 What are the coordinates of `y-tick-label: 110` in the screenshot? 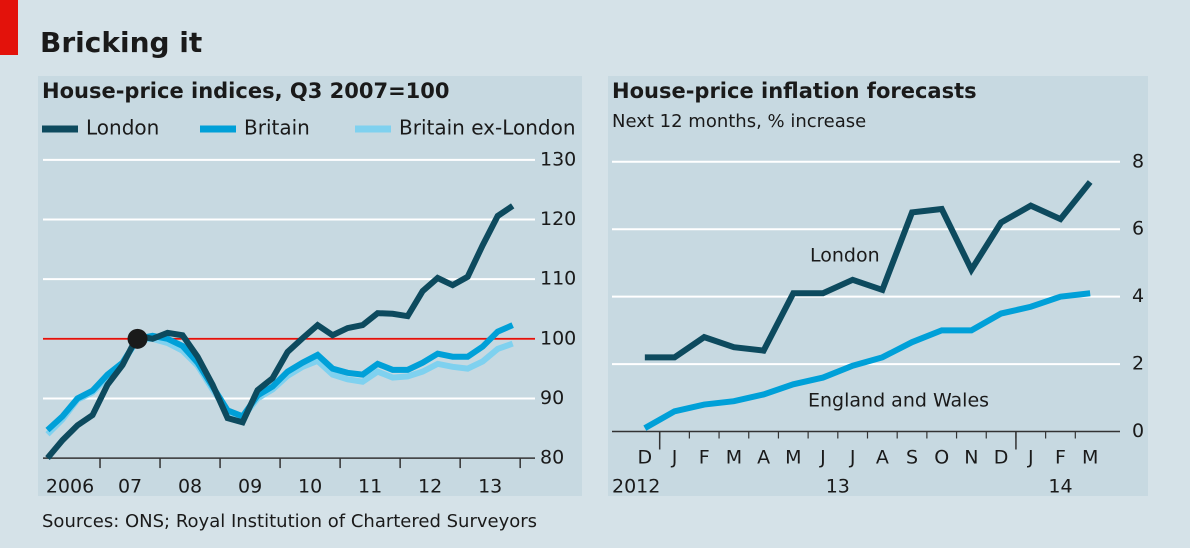 It's located at (558, 279).